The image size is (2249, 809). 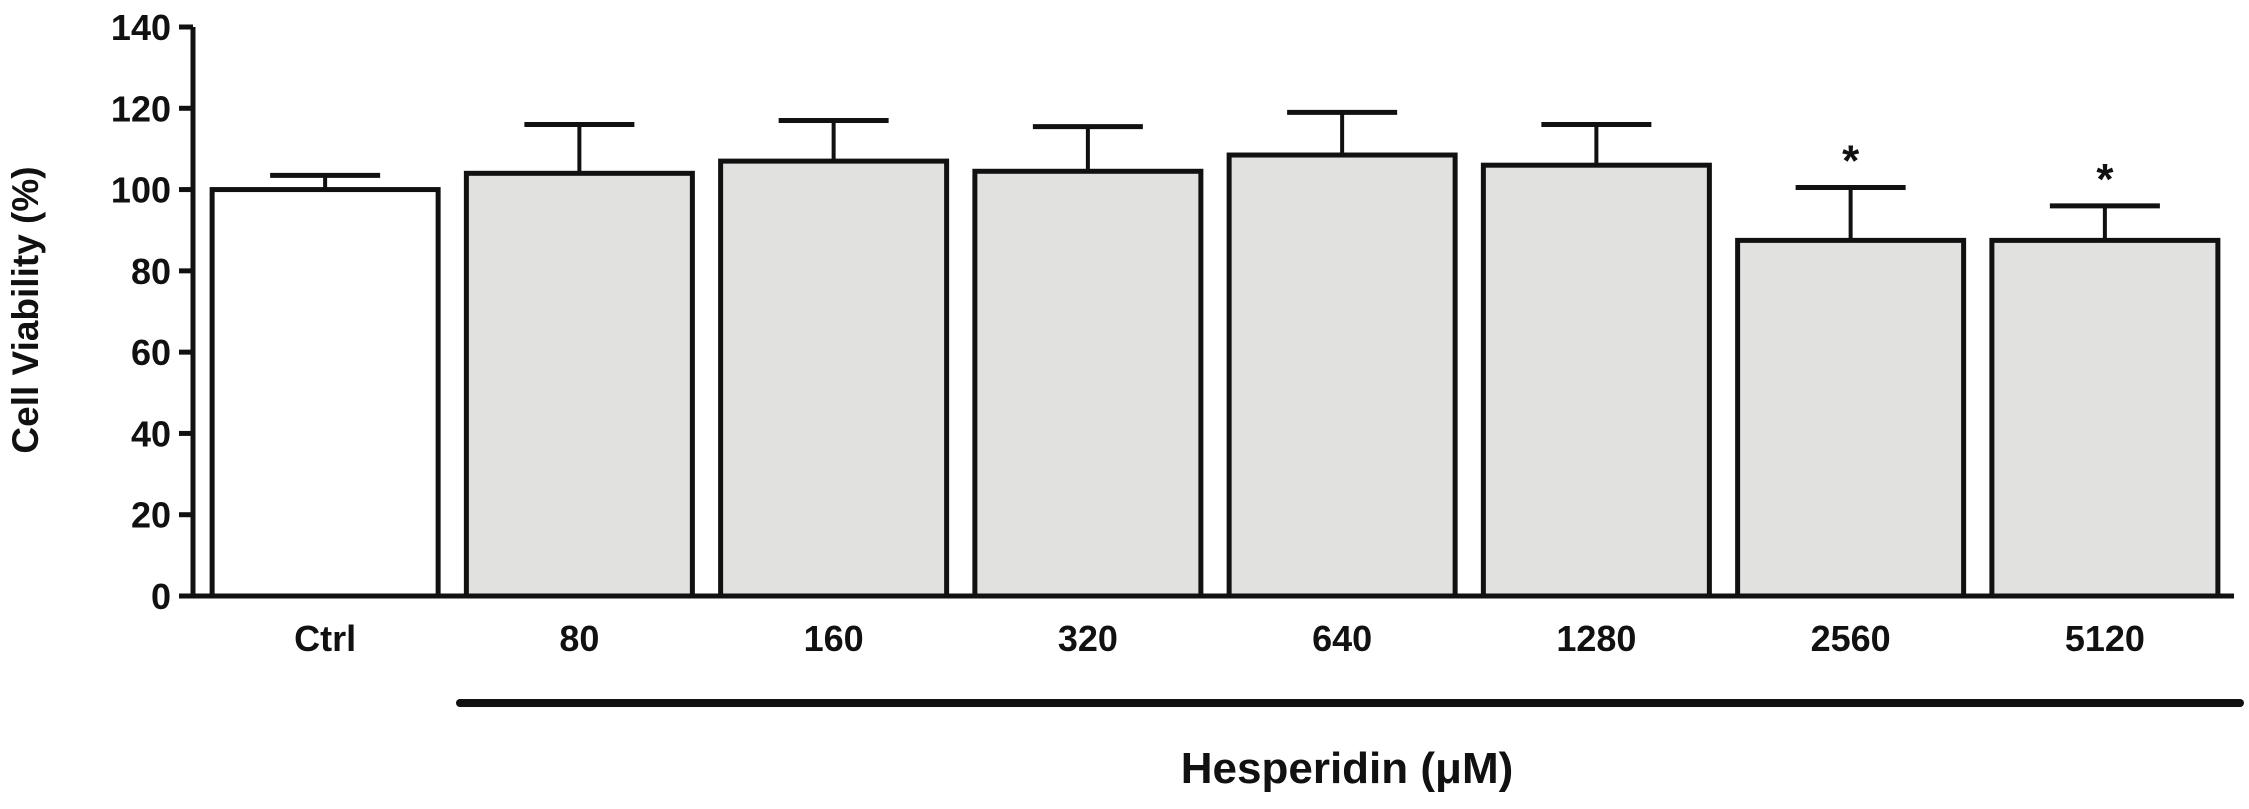 What do you see at coordinates (325, 638) in the screenshot?
I see `x-tick-label: Ctrl` at bounding box center [325, 638].